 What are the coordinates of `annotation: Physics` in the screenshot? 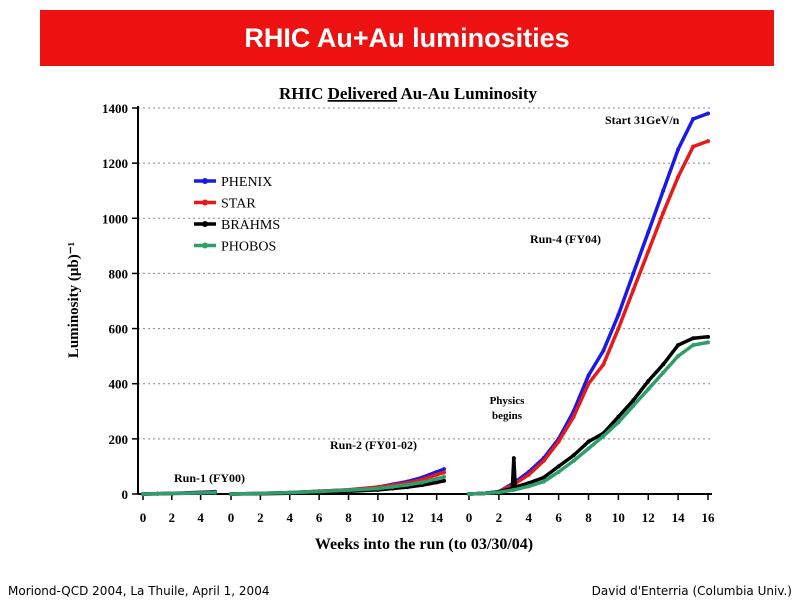 It's located at (508, 401).